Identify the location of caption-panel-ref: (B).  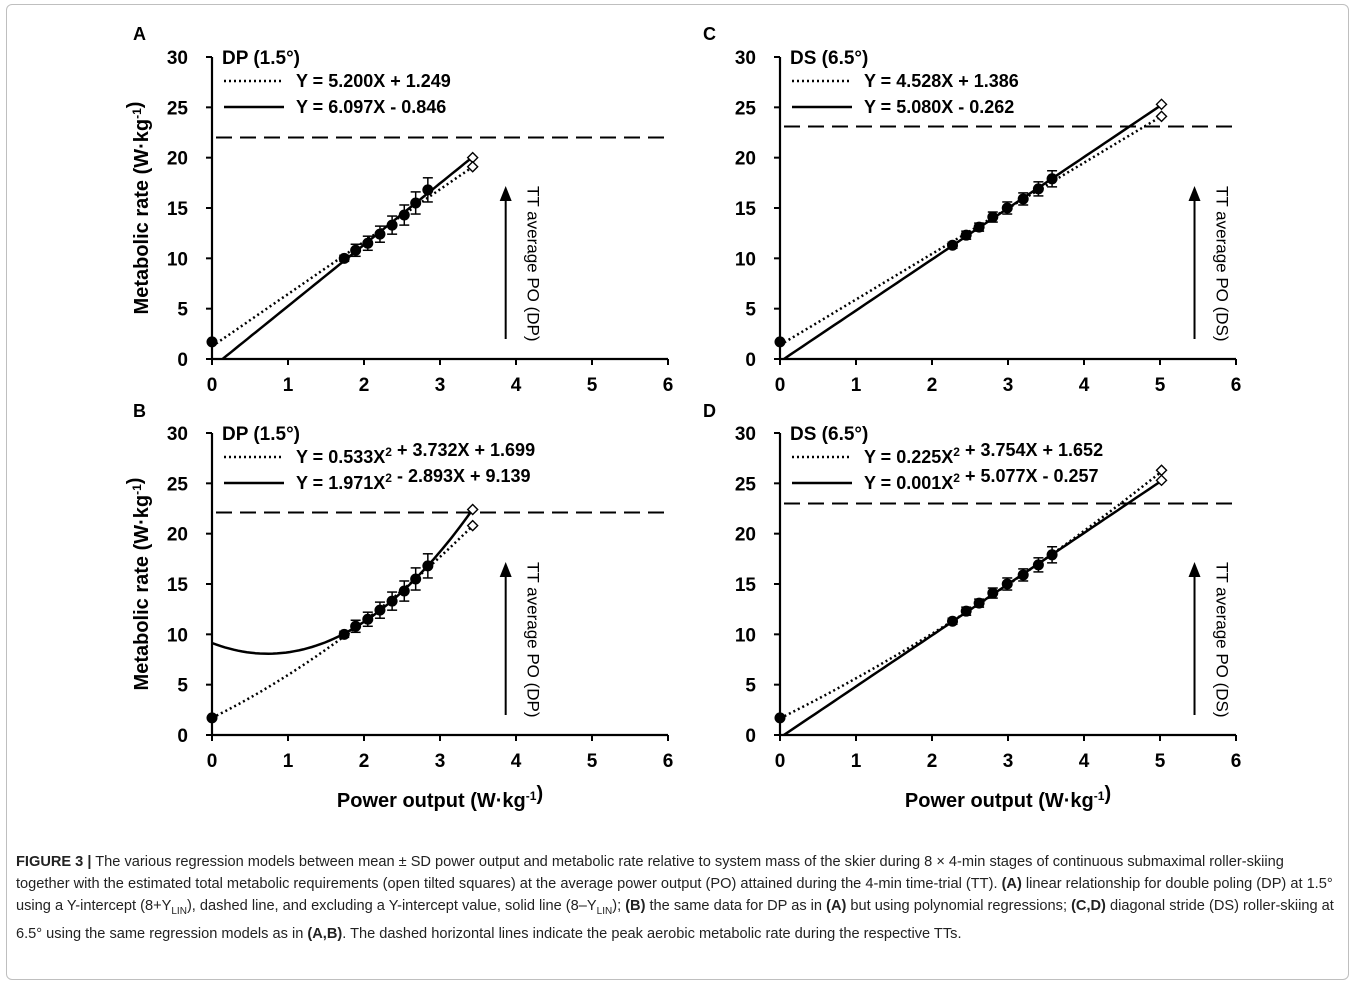
(635, 906).